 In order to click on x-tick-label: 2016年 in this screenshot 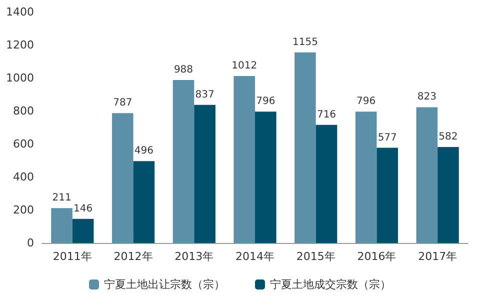, I will do `click(376, 256)`.